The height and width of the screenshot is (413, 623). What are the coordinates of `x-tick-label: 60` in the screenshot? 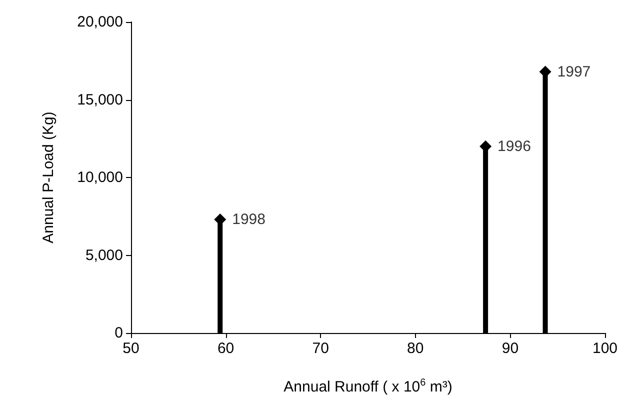 It's located at (225, 348).